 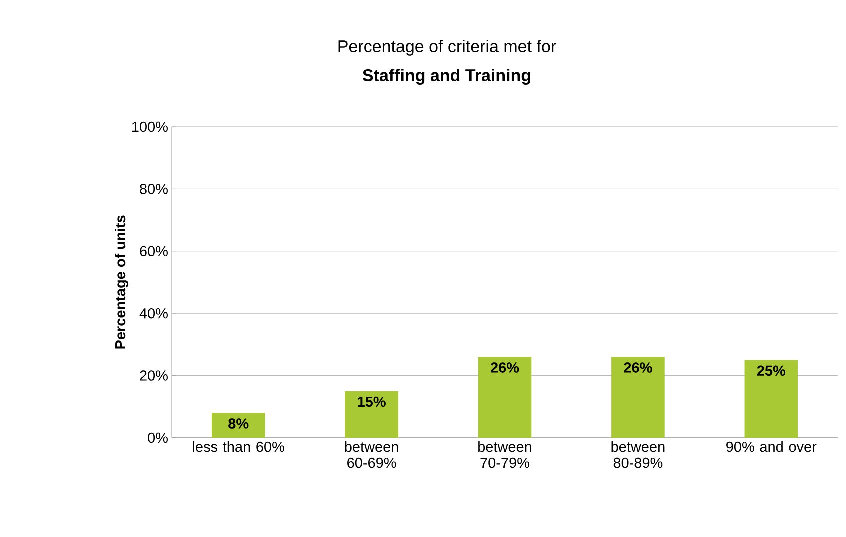 What do you see at coordinates (372, 402) in the screenshot?
I see `data-label: 15%` at bounding box center [372, 402].